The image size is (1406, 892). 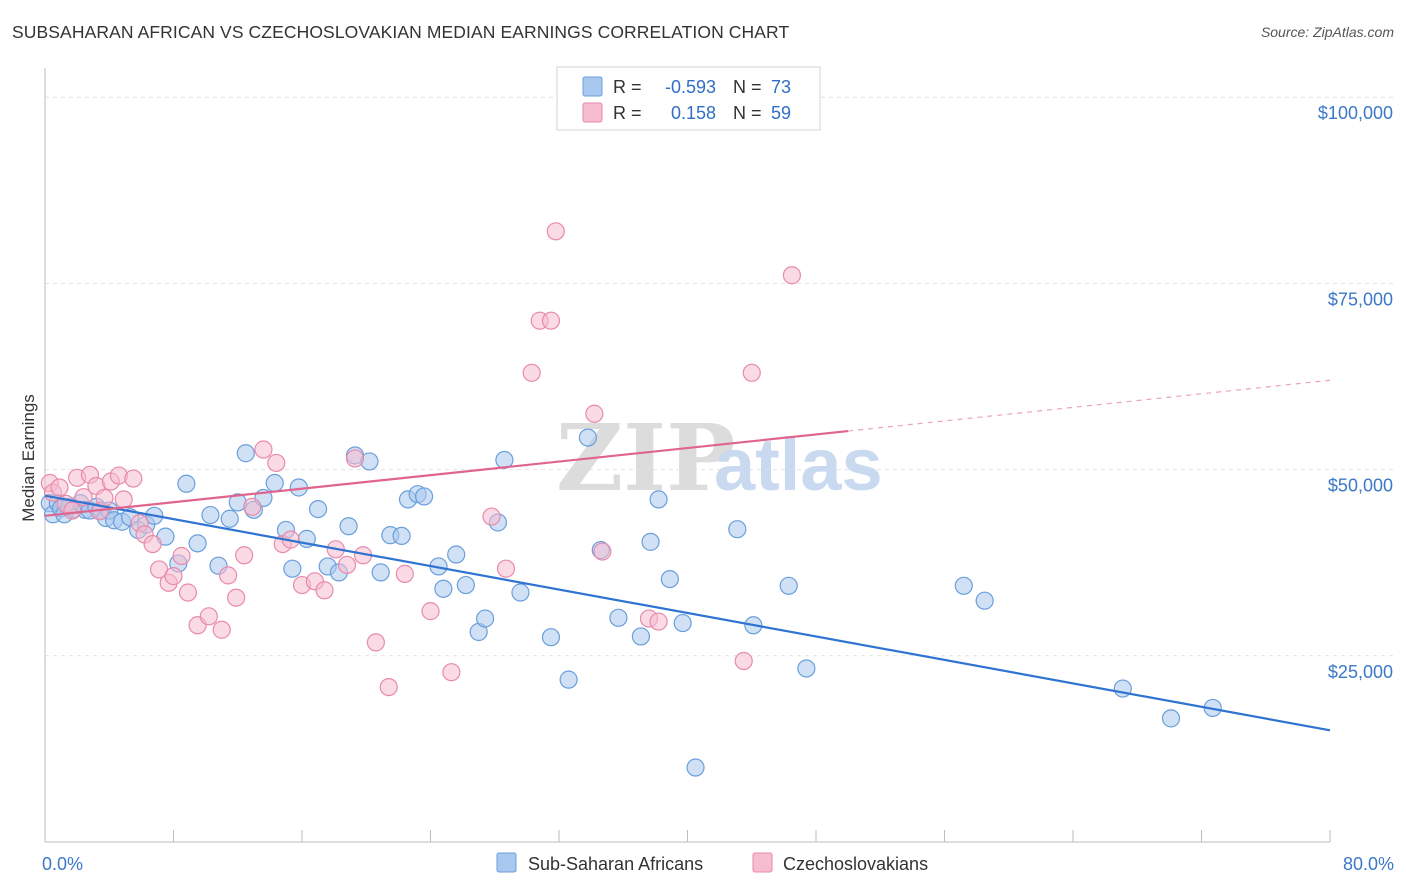 I want to click on x-tick-label-max: 80.0%, so click(x=1368, y=864).